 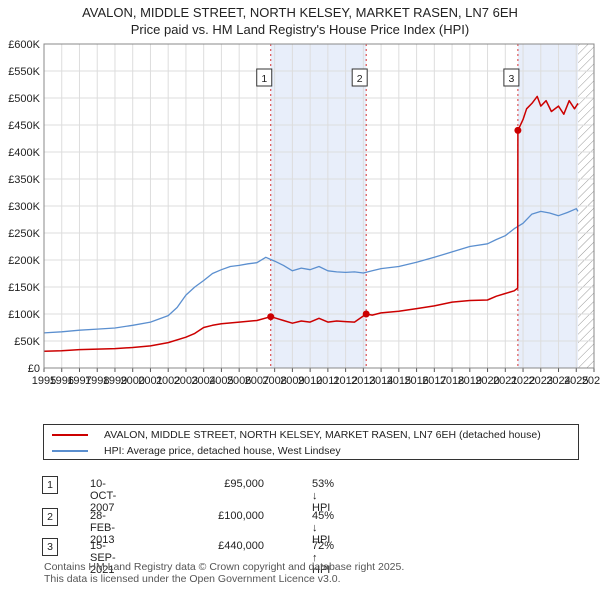 What do you see at coordinates (363, 381) in the screenshot?
I see `x-tick-label: 2013` at bounding box center [363, 381].